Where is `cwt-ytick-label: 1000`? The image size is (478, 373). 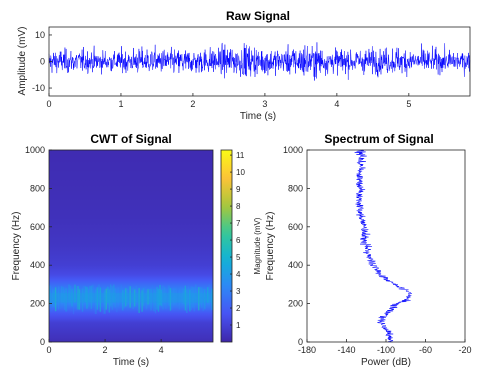
cwt-ytick-label: 1000 is located at coordinates (35, 150).